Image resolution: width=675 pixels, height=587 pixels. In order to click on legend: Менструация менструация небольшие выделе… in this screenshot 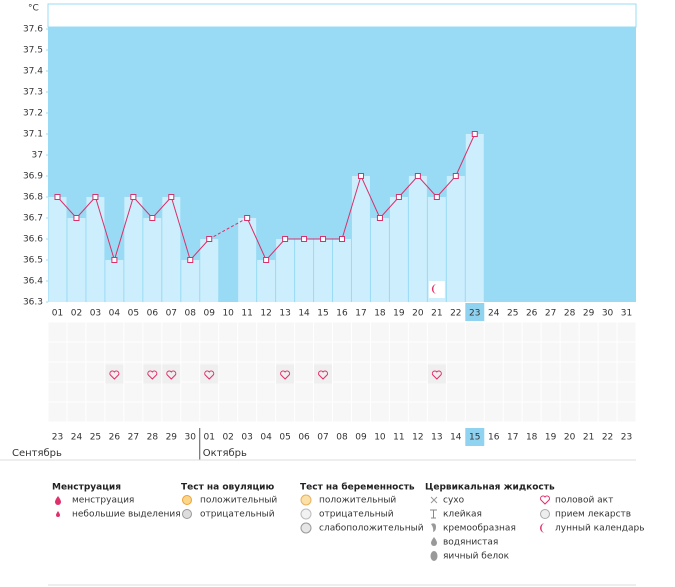, I will do `click(348, 522)`.